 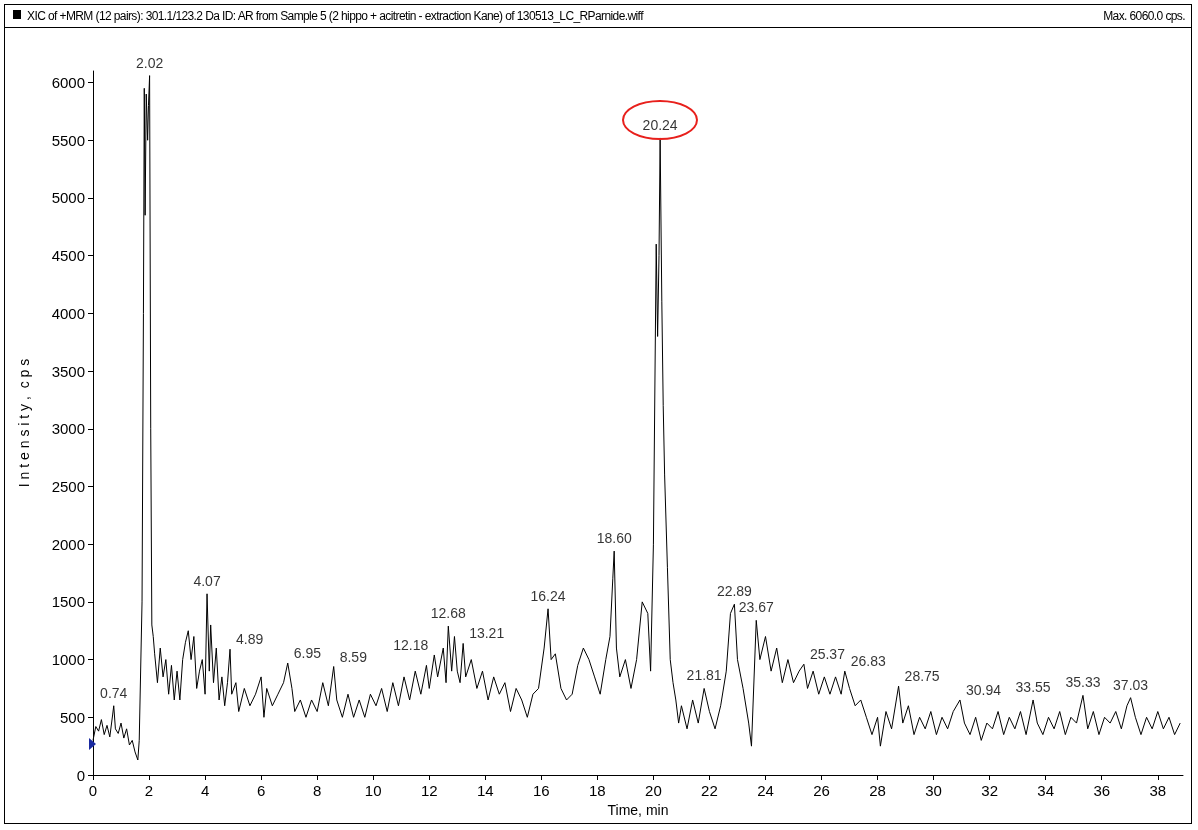 I want to click on y-tick-label: 3500, so click(x=68, y=371).